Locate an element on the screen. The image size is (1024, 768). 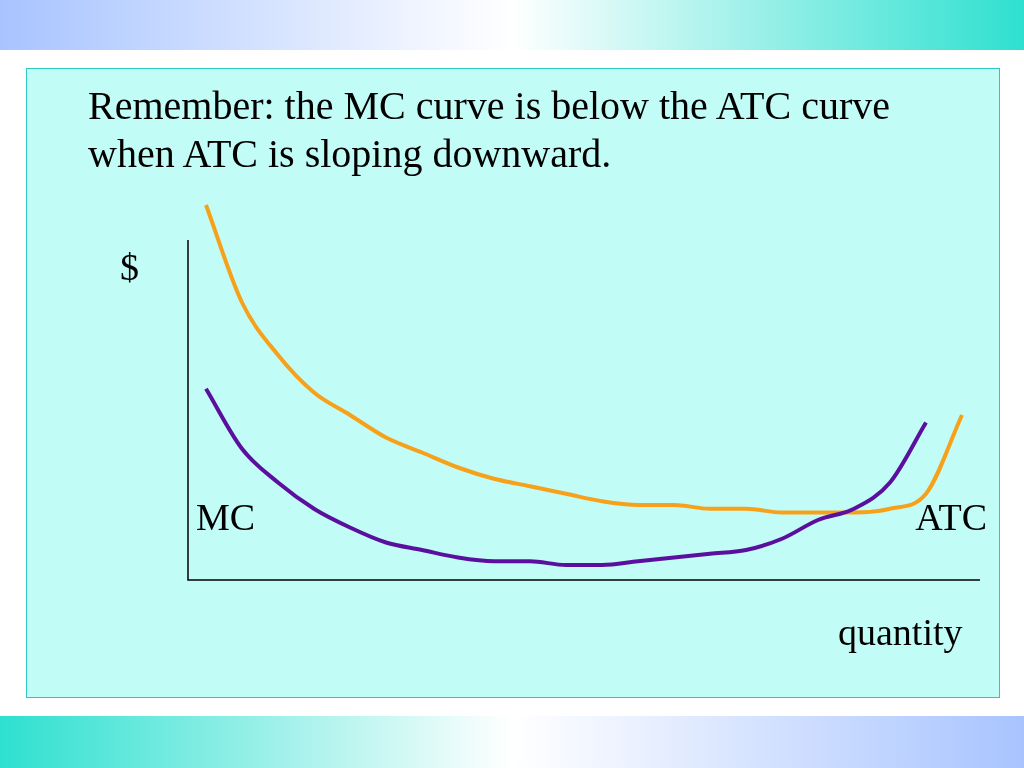
x-axis-title: quantity is located at coordinates (900, 632).